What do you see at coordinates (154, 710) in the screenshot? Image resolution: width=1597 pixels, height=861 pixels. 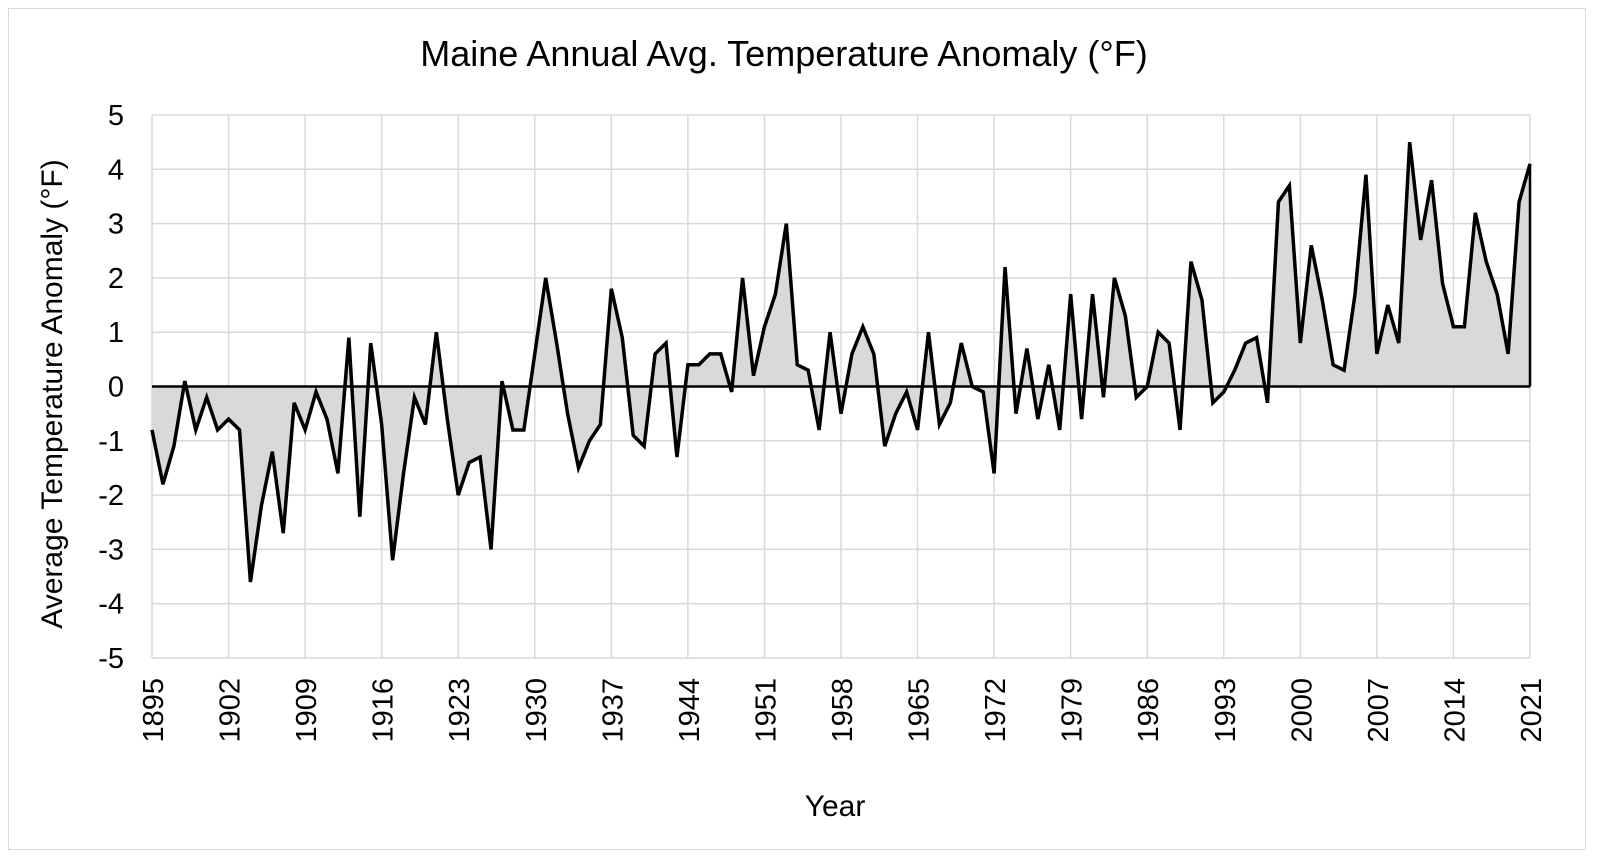 I see `x-tick-label: 1895` at bounding box center [154, 710].